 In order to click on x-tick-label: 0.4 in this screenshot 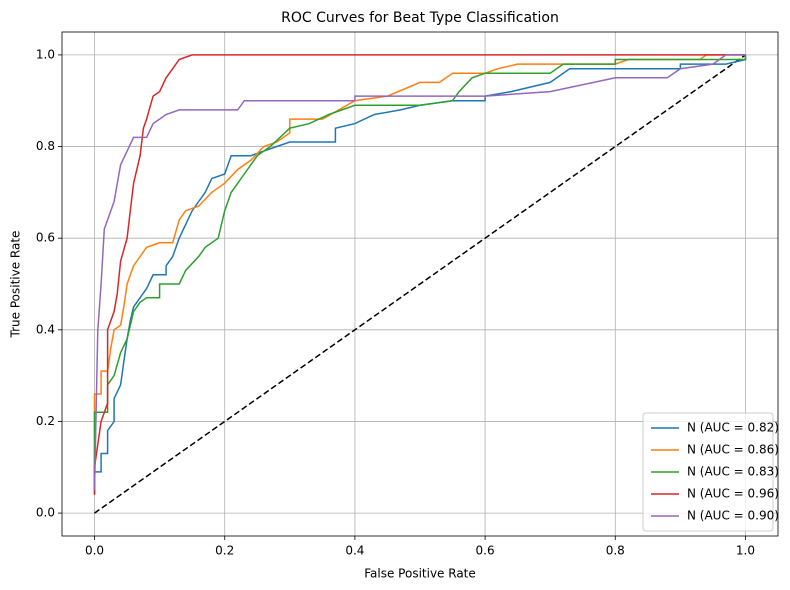, I will do `click(354, 551)`.